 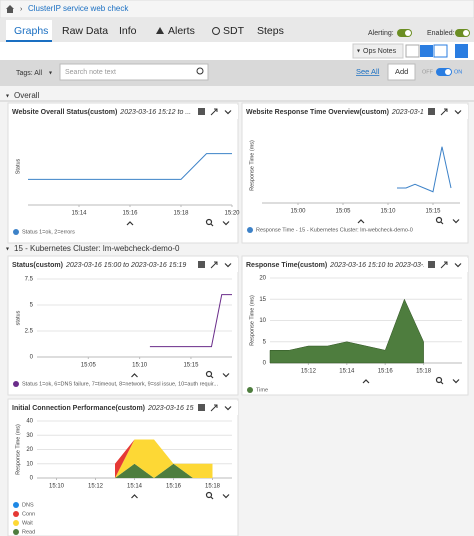 I want to click on home-icon, so click(x=10, y=9).